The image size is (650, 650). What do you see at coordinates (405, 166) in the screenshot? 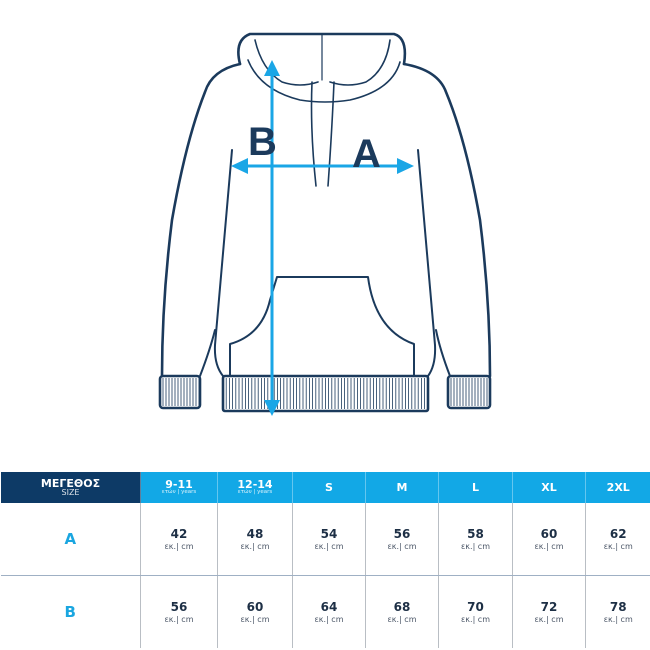
I see `arrow-head-right` at bounding box center [405, 166].